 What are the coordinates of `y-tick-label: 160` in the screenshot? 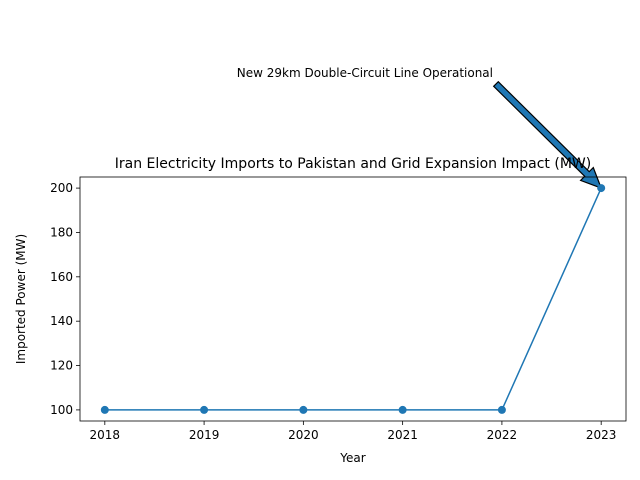 It's located at (61, 277).